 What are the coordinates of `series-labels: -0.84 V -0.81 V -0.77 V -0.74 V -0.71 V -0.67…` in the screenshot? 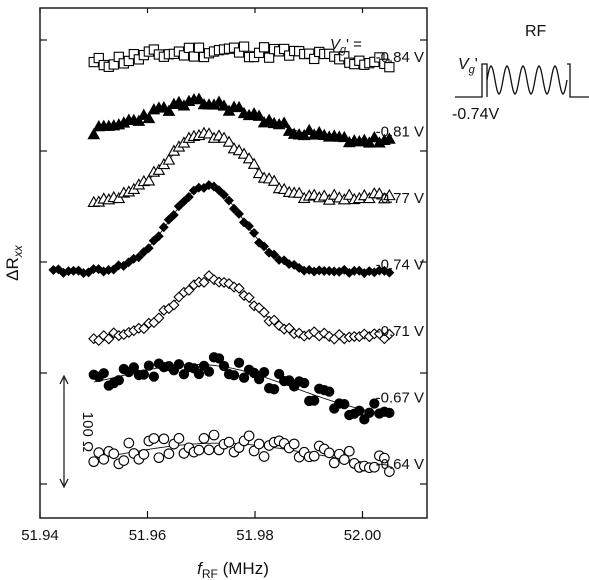 It's located at (400, 261).